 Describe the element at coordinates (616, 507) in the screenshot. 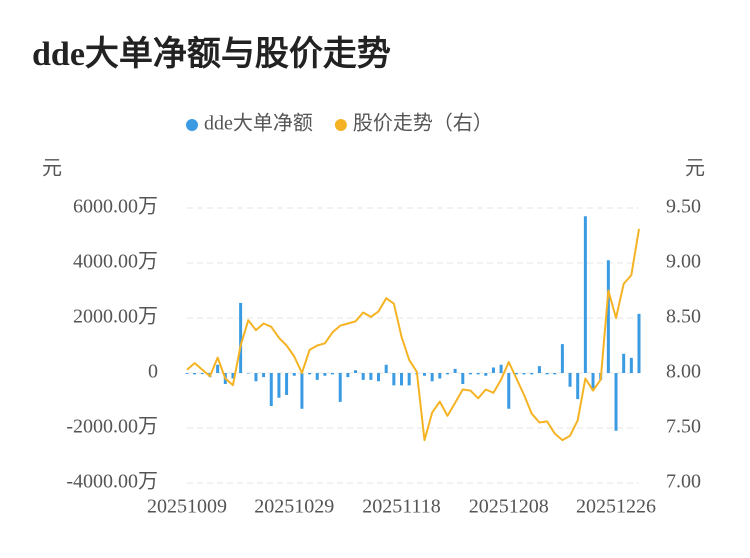

I see `x-tick-label: 20251226` at that location.